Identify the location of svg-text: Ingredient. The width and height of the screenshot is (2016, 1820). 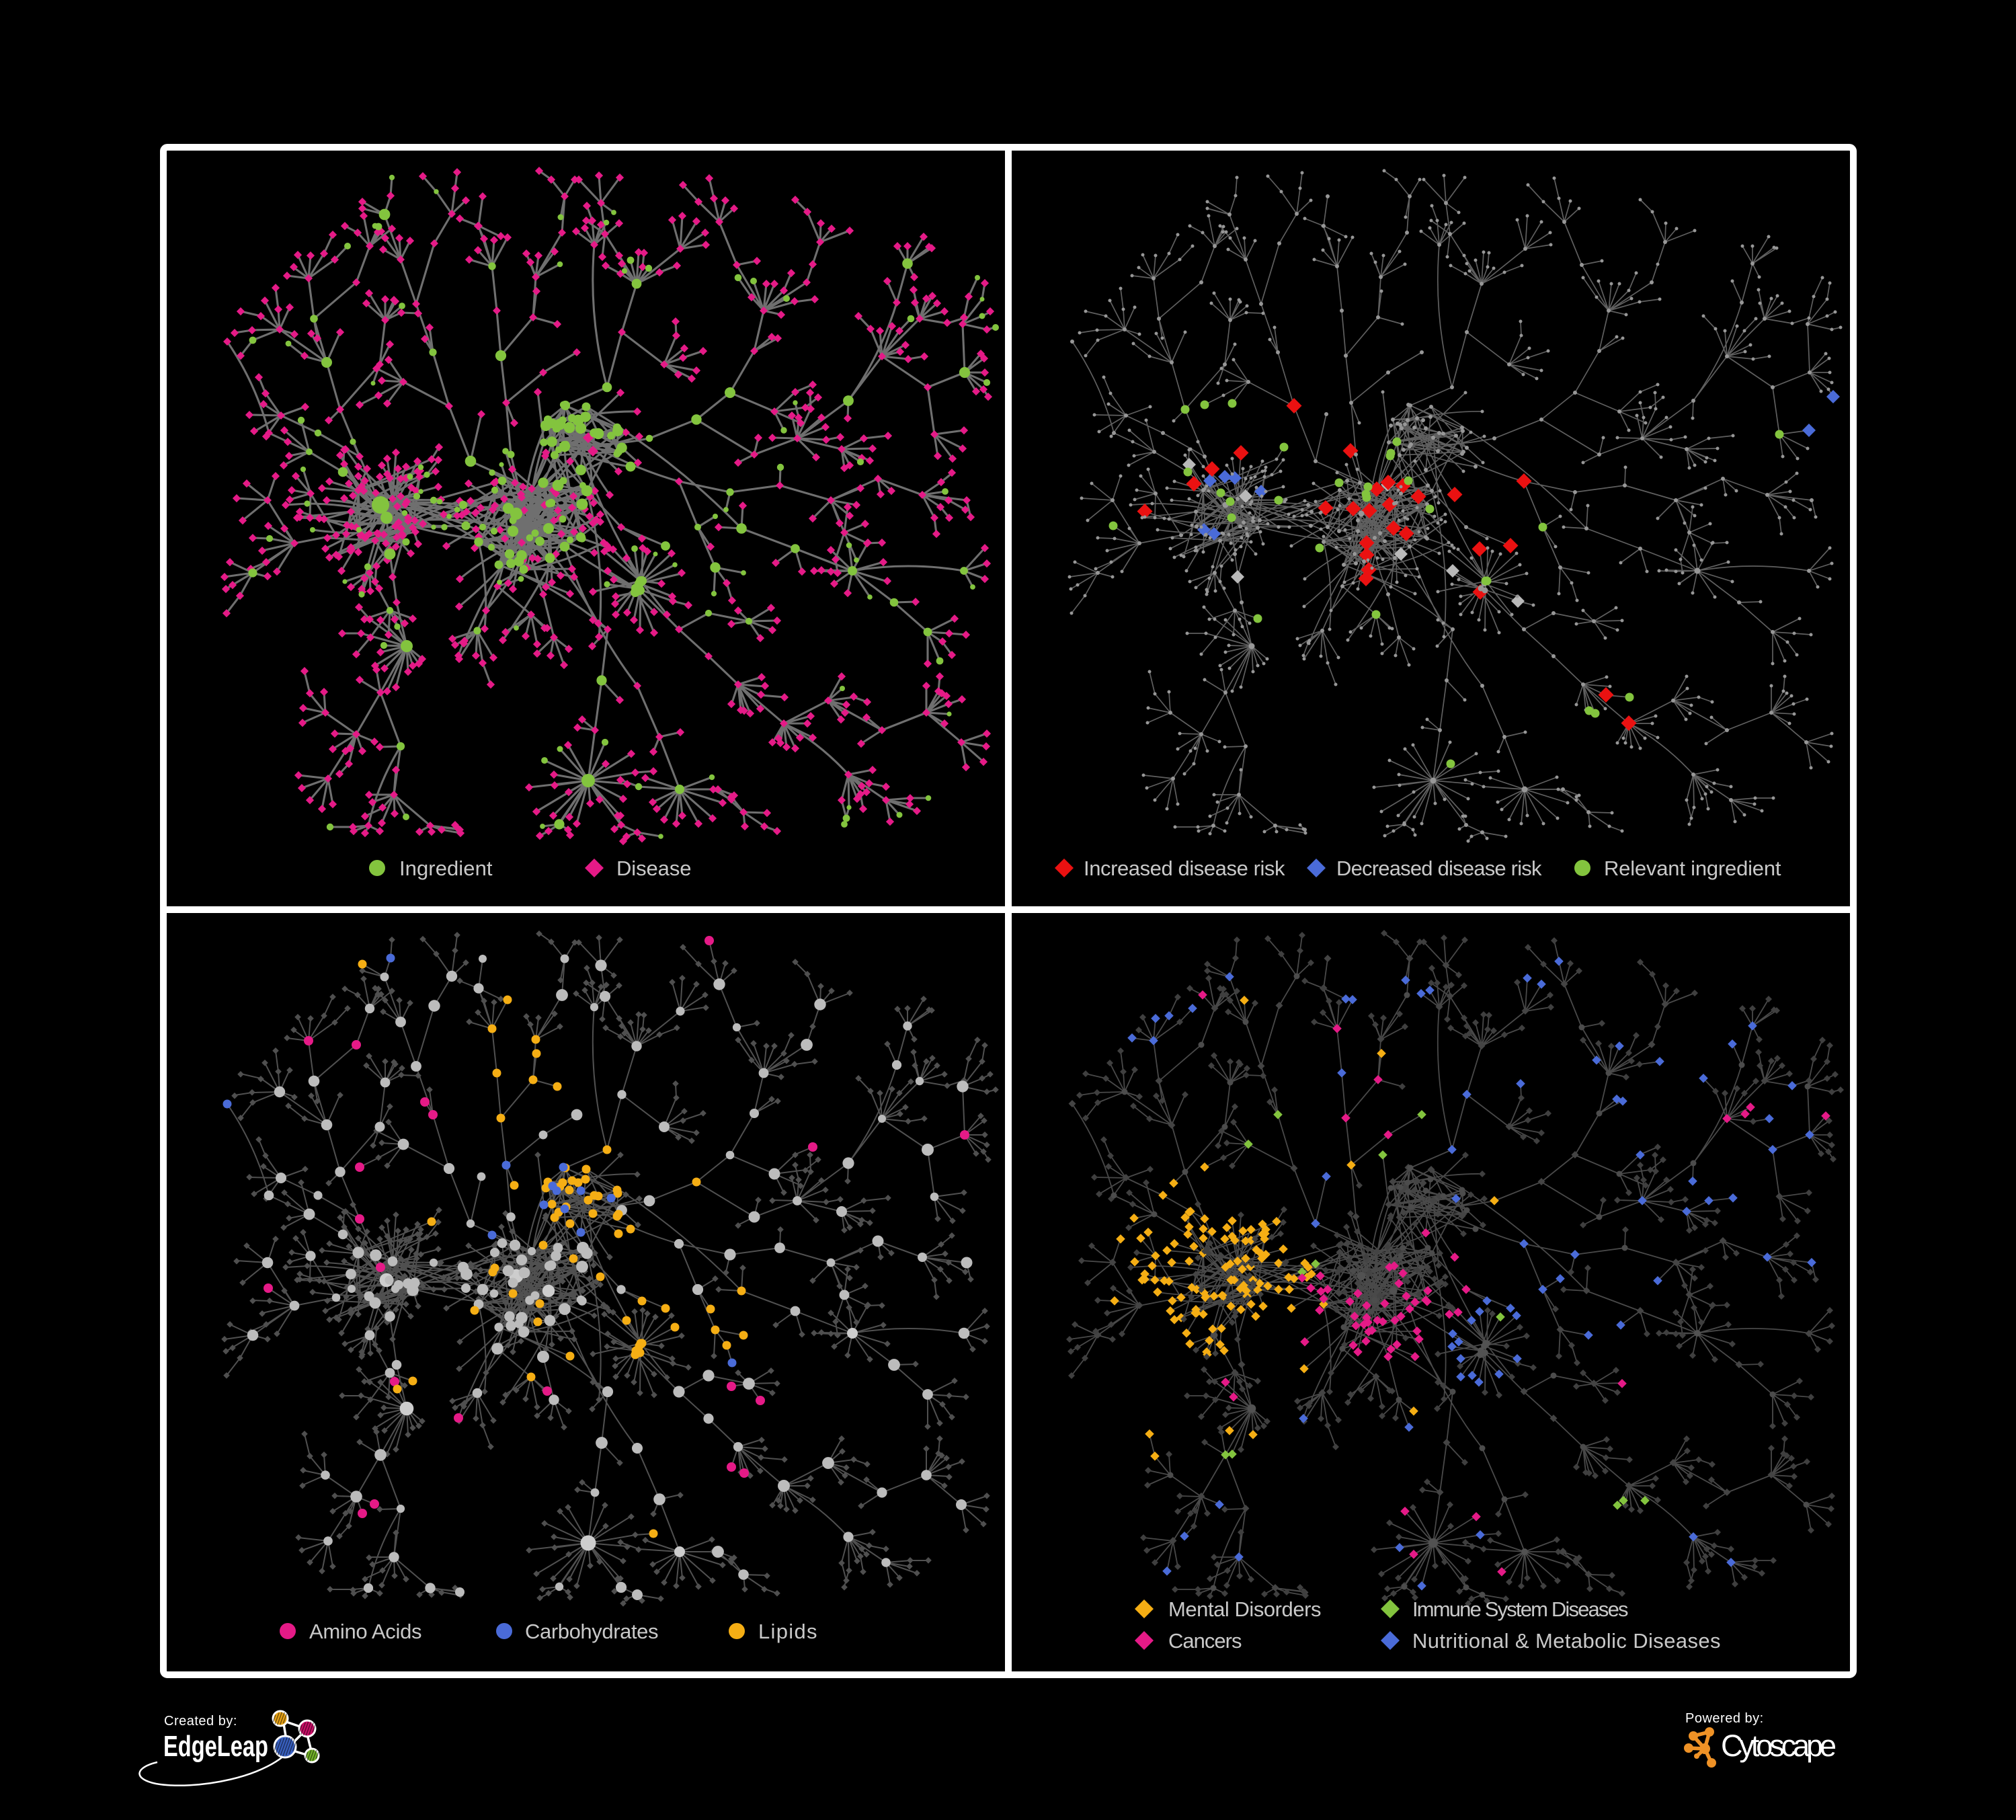
(446, 868).